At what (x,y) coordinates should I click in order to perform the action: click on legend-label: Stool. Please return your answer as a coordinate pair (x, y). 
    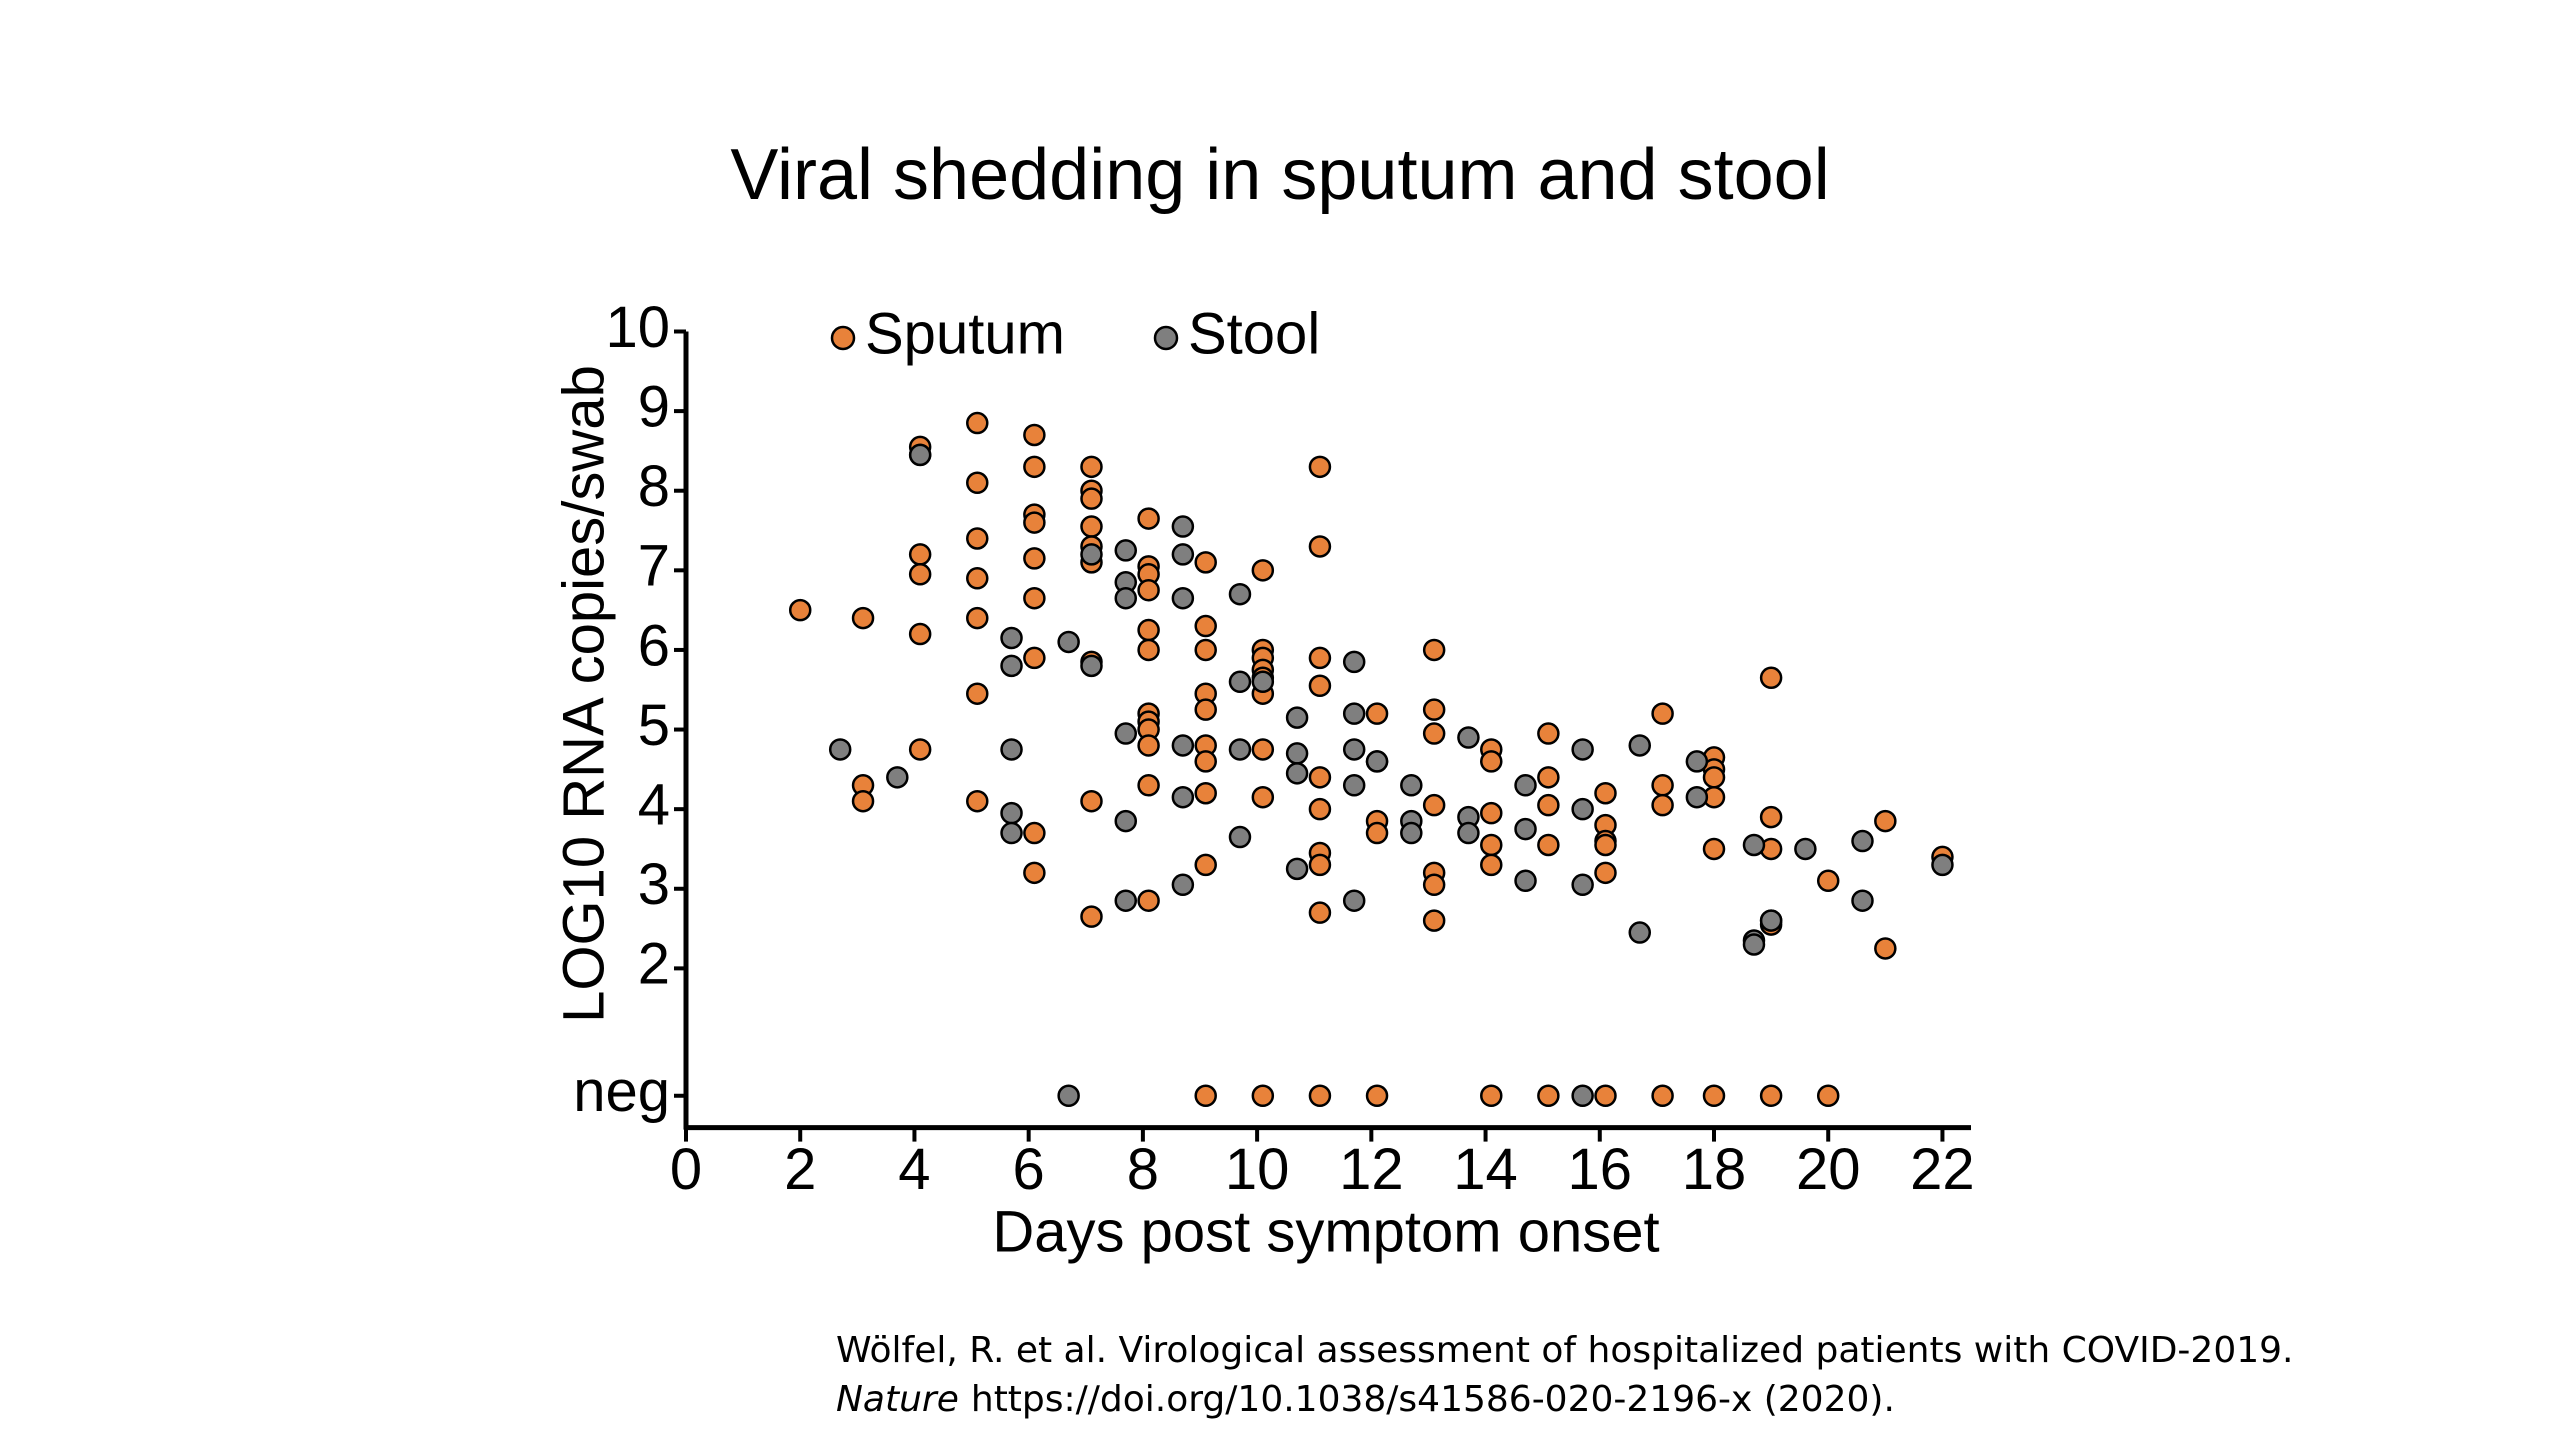
    Looking at the image, I should click on (1254, 333).